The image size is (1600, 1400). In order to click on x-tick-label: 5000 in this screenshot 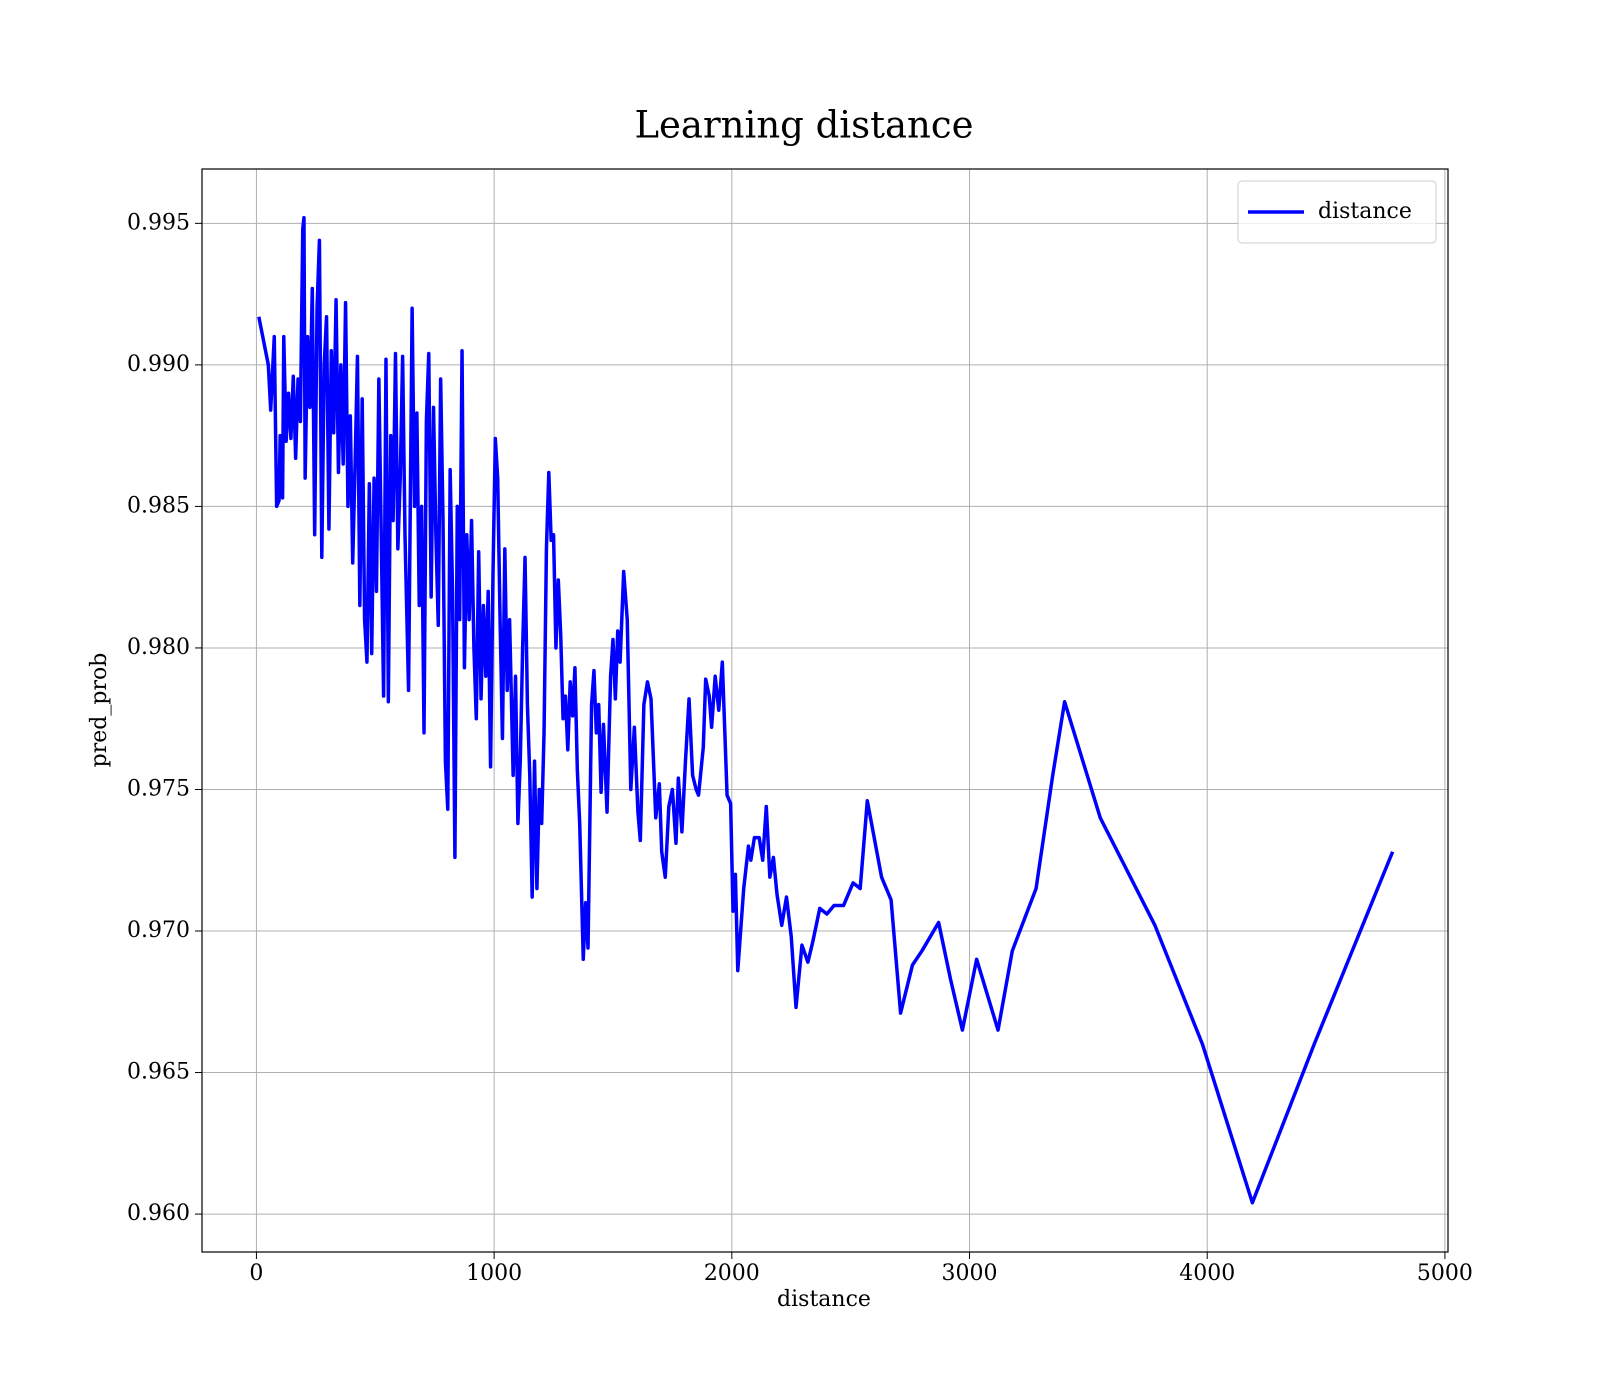, I will do `click(1445, 1273)`.